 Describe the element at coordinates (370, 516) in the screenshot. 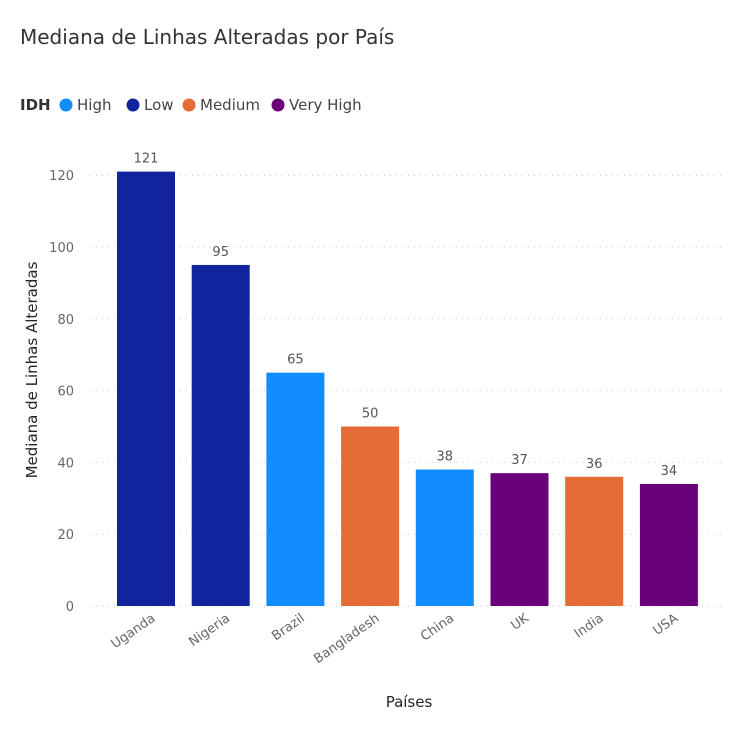

I see `bar-bangladesh` at that location.